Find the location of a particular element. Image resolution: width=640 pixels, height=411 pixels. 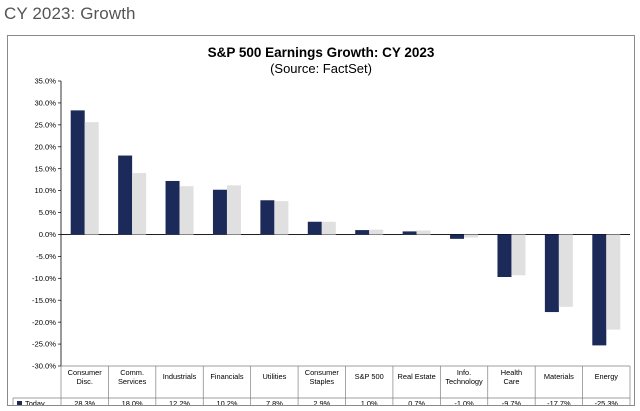

table-value: -9.7% is located at coordinates (512, 402).